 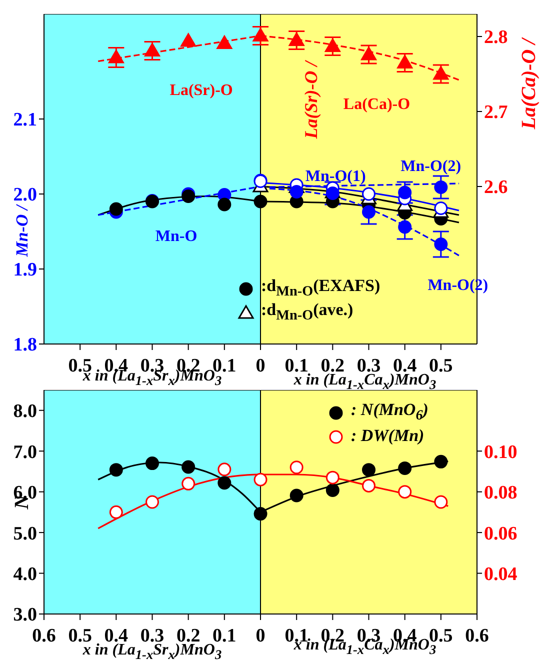 What do you see at coordinates (496, 187) in the screenshot?
I see `y2-tick-label: 2.6` at bounding box center [496, 187].